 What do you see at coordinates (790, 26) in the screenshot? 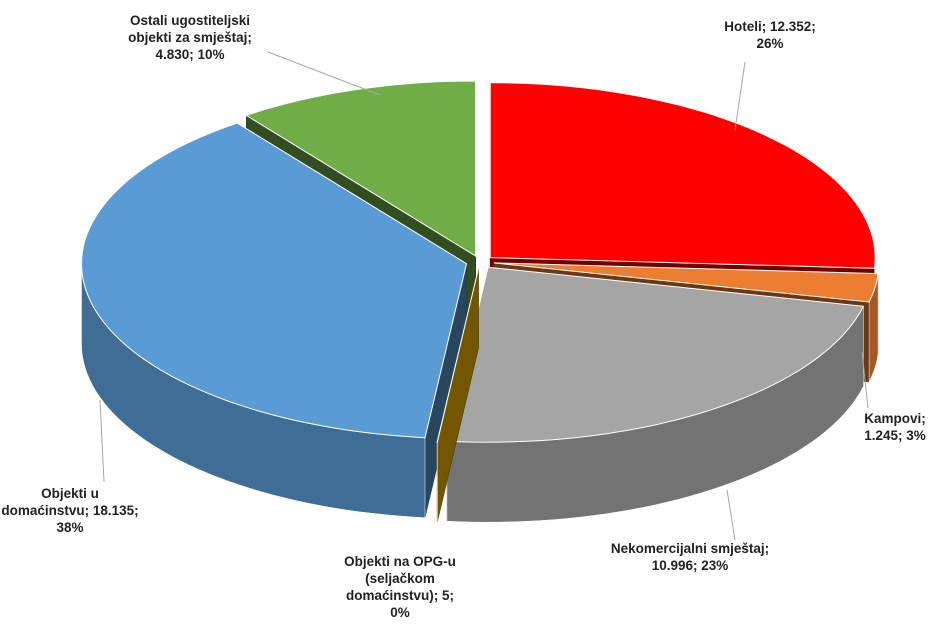
I see `label-part: 12.352` at bounding box center [790, 26].